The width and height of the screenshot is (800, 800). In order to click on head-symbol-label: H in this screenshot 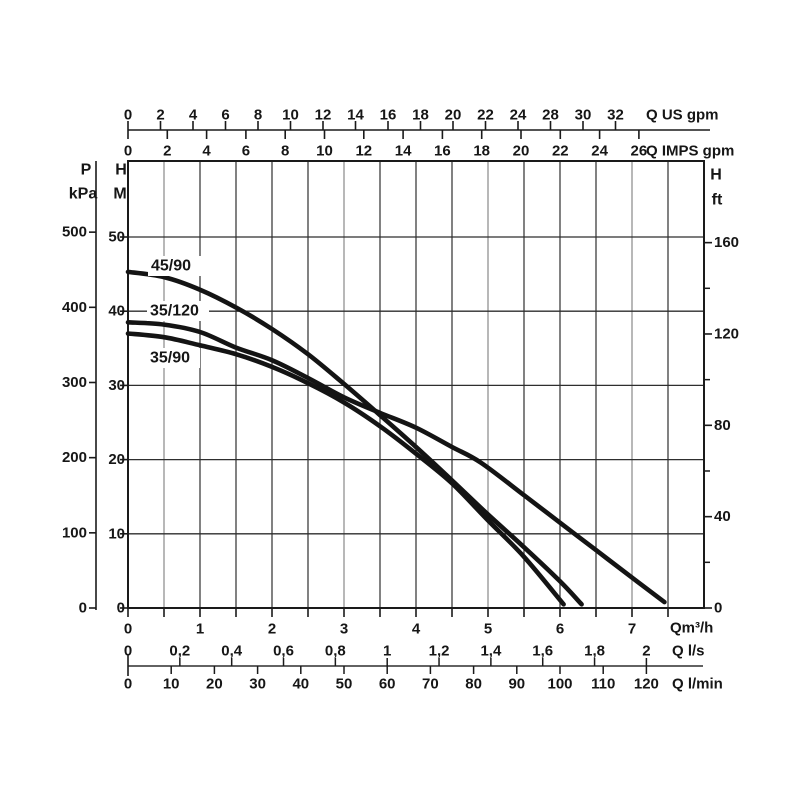, I will do `click(121, 170)`.